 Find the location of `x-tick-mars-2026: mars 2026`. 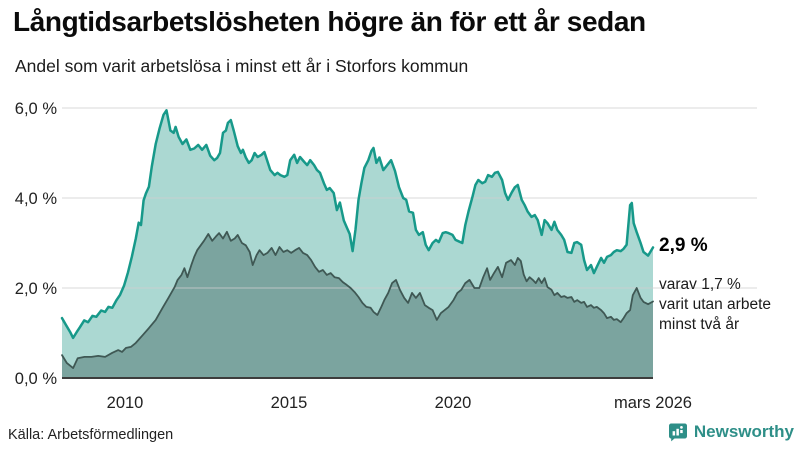

x-tick-mars-2026: mars 2026 is located at coordinates (653, 403).